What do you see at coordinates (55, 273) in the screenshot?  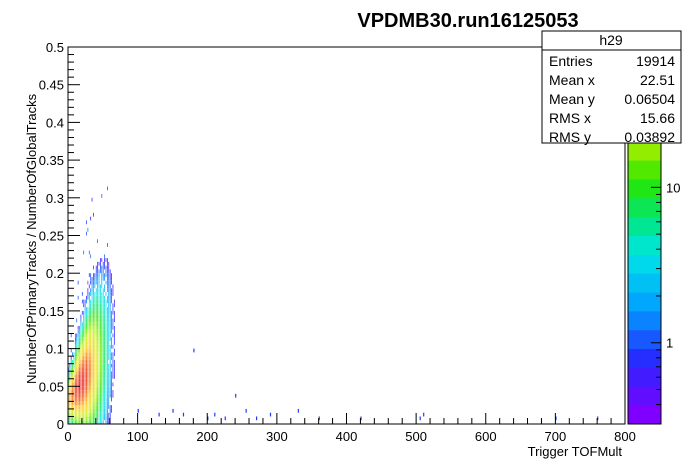 I see `y-tick-label: 0.2` at bounding box center [55, 273].